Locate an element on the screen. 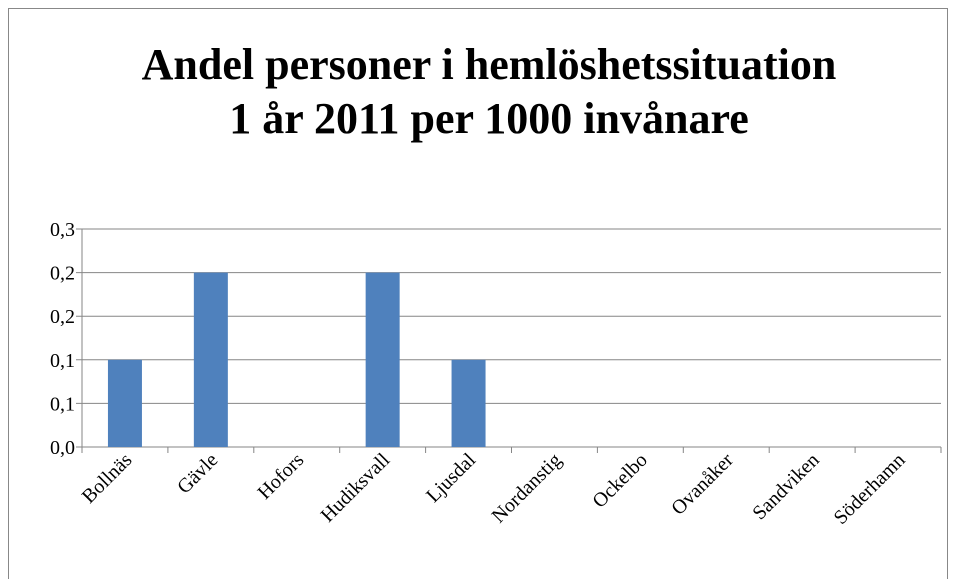 The width and height of the screenshot is (956, 579). x-tick-label: Nordanstig is located at coordinates (527, 488).